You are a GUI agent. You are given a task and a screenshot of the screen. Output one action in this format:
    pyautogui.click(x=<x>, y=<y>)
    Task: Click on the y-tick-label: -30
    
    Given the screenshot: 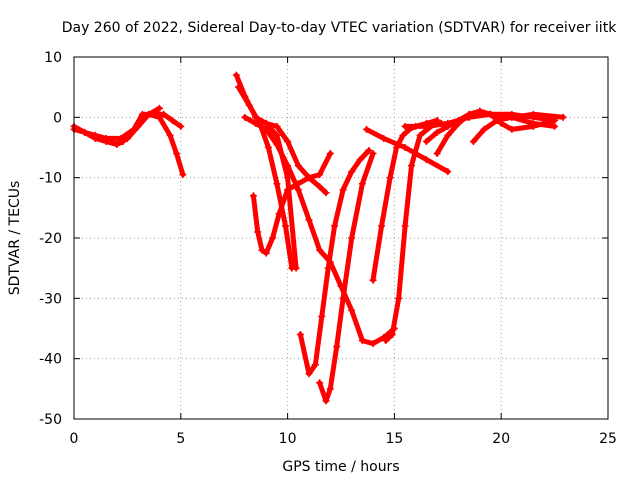 What is the action you would take?
    pyautogui.click(x=50, y=299)
    